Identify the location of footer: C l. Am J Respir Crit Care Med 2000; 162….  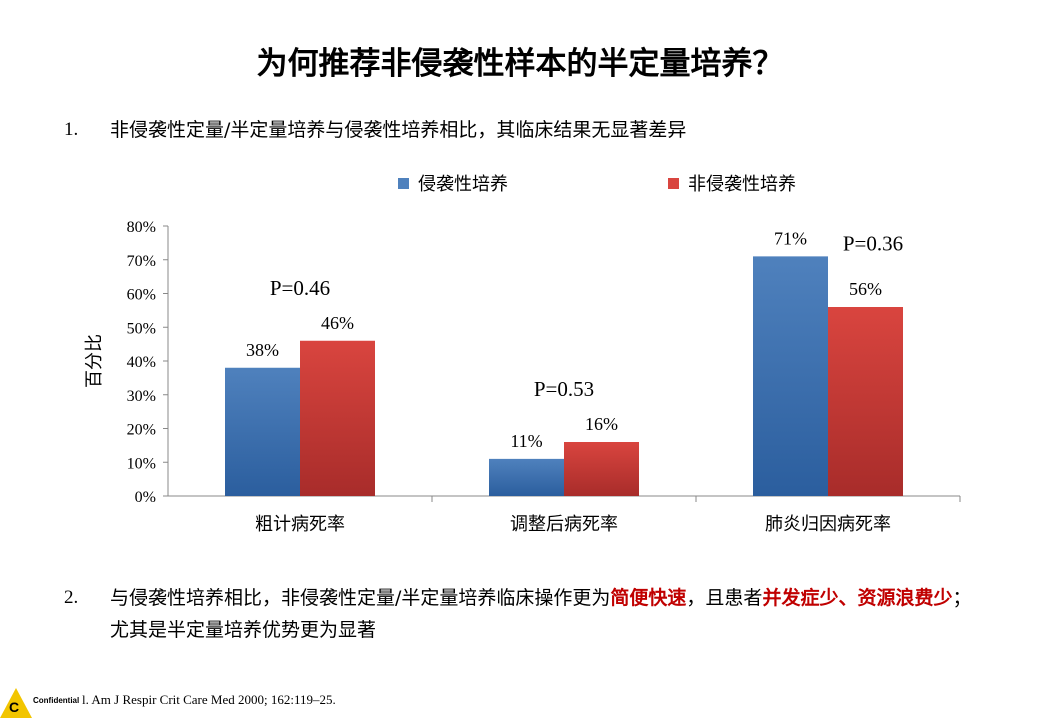
(520, 700).